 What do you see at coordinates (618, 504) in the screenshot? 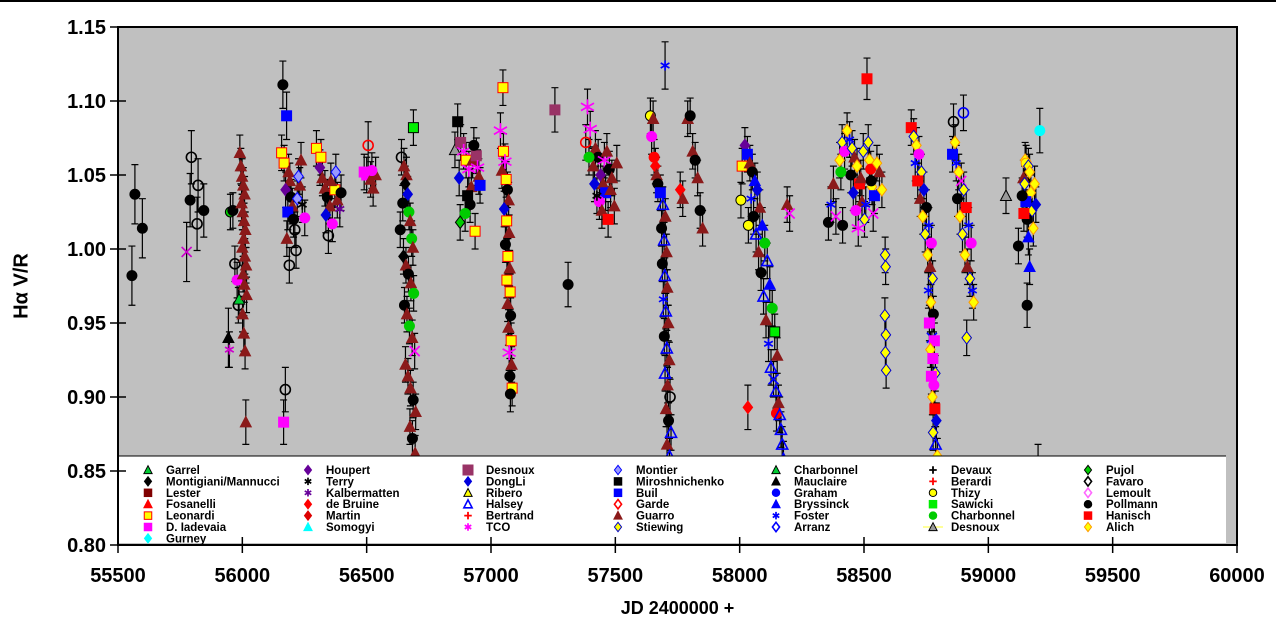
I see `legend-marker-garde` at bounding box center [618, 504].